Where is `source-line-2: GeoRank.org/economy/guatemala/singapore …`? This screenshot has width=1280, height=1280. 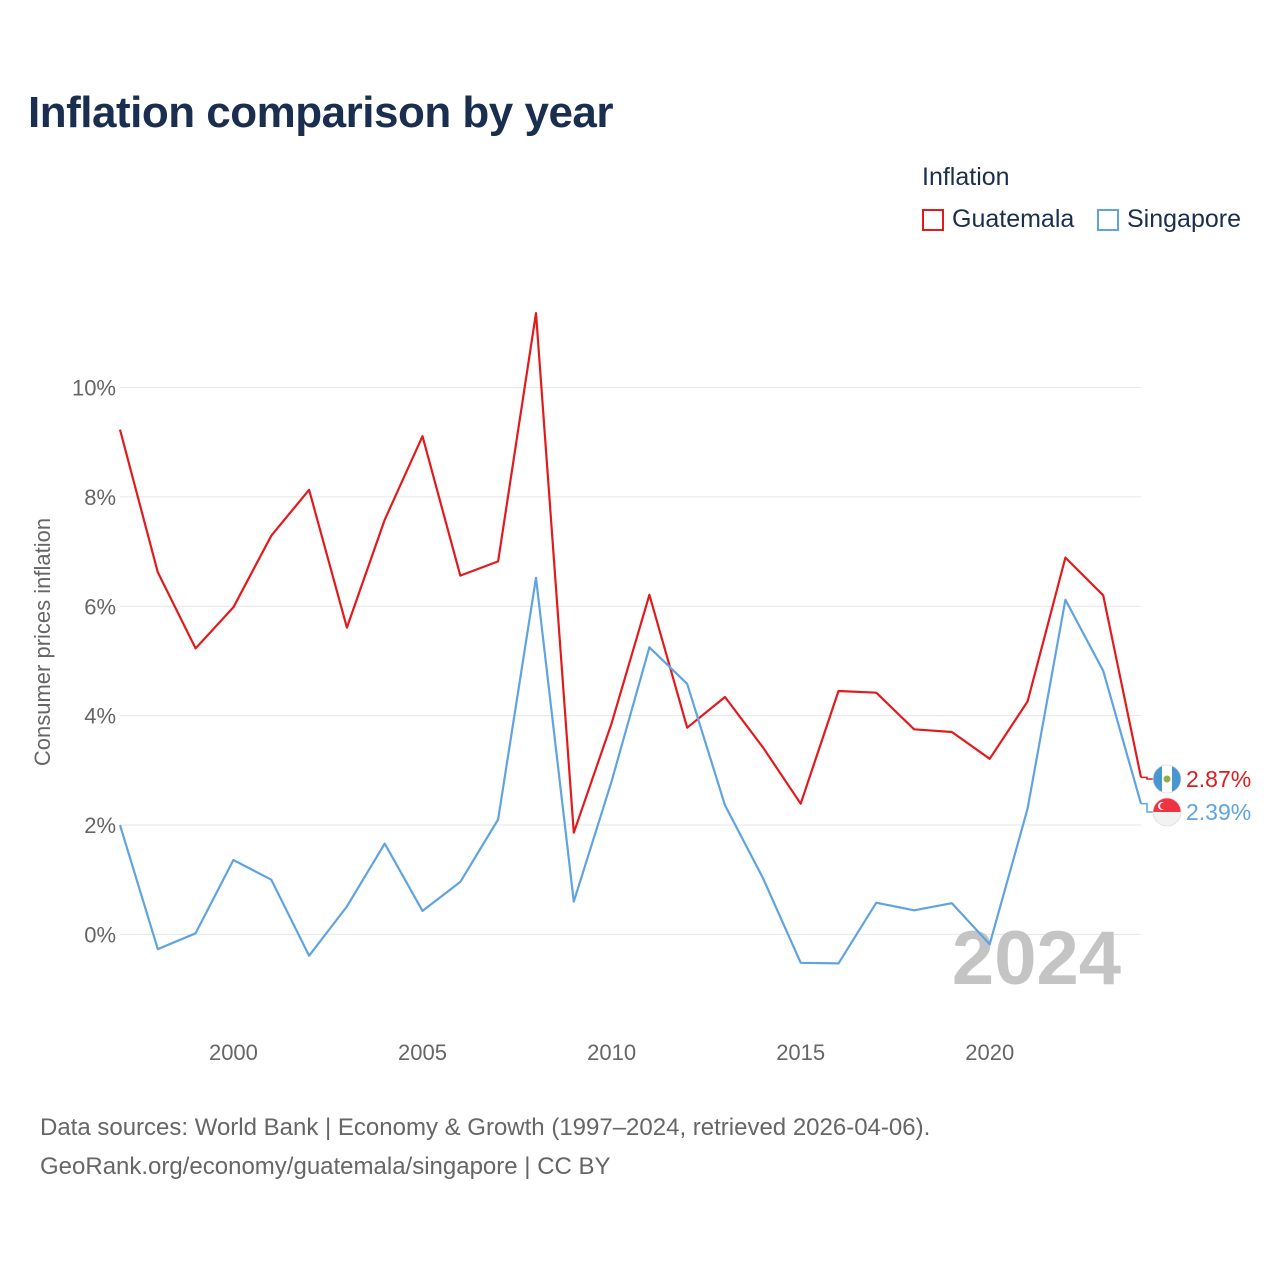 source-line-2: GeoRank.org/economy/guatemala/singapore … is located at coordinates (325, 1166).